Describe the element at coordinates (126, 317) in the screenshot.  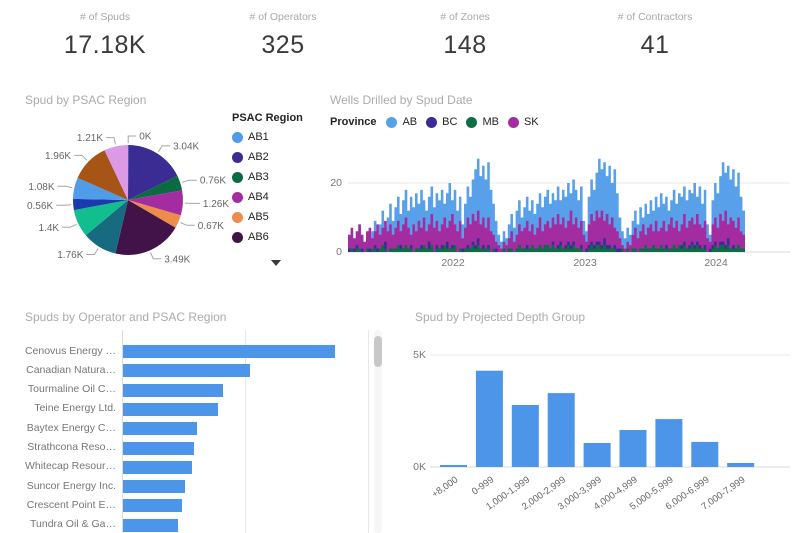
I see `operators-card-title: Spuds by Operator and PSAC Region` at that location.